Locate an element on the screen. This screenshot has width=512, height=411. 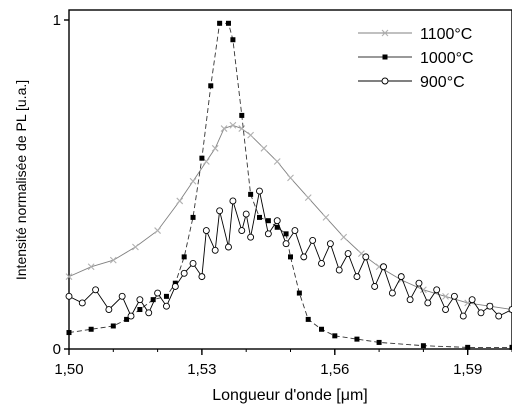
legend-item: 1100°C is located at coordinates (415, 34).